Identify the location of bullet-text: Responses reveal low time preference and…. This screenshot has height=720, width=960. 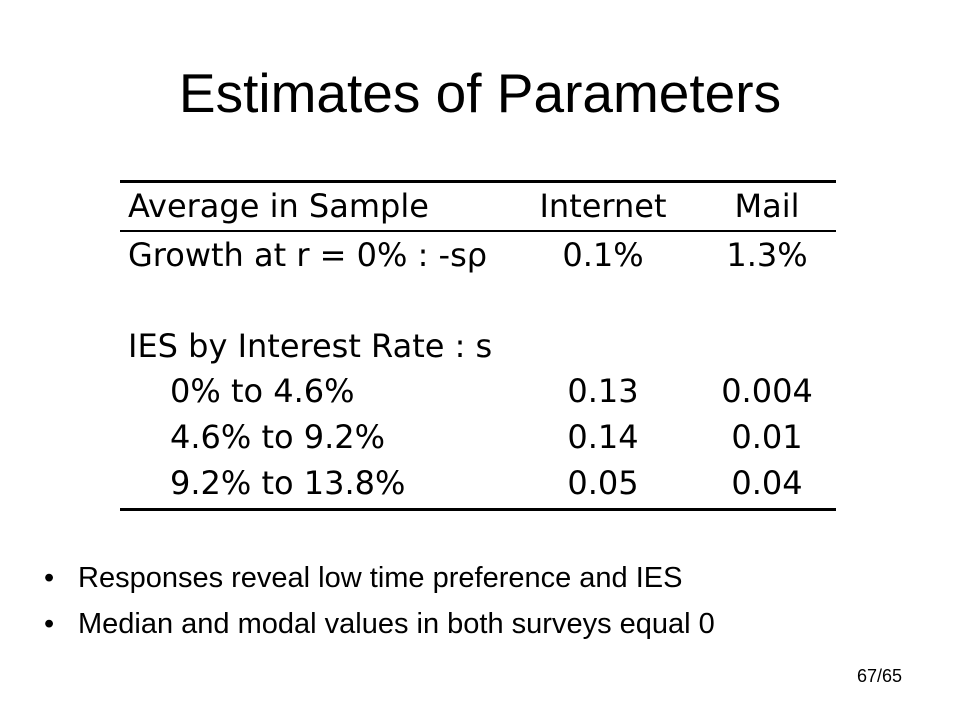
(380, 578).